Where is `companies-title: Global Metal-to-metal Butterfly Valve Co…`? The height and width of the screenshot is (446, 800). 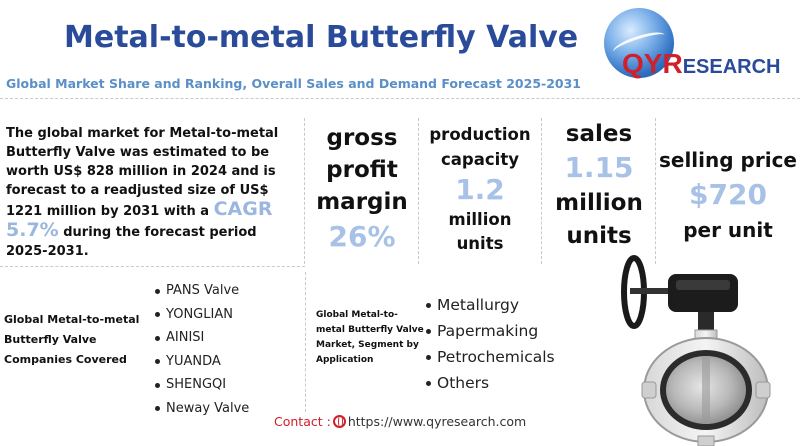 companies-title: Global Metal-to-metal Butterfly Valve Co… is located at coordinates (72, 339).